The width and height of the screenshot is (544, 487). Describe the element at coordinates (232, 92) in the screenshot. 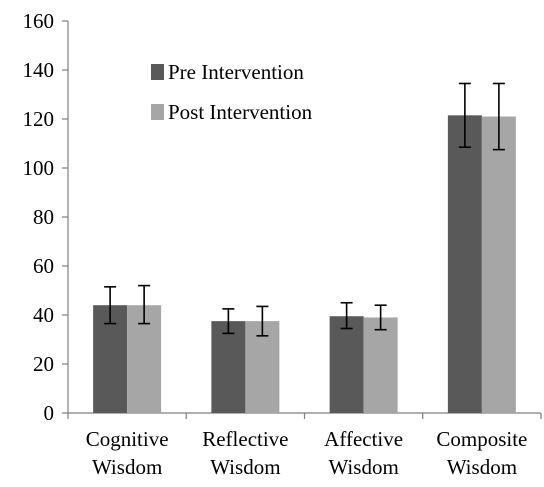

I see `legend: Pre Intervention Post Intervention` at that location.